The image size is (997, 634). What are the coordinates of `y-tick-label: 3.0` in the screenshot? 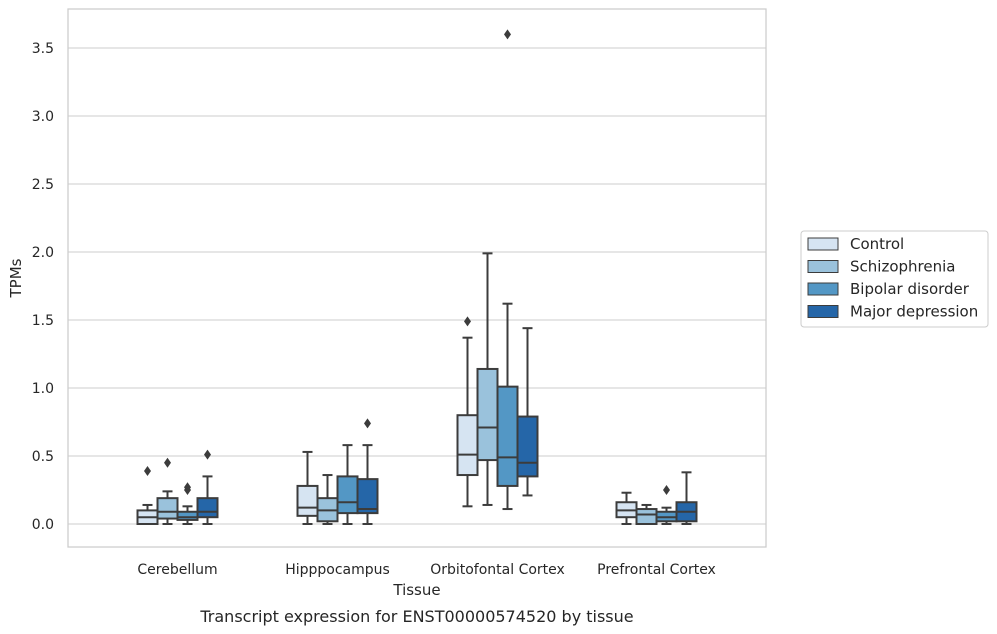 It's located at (43, 117).